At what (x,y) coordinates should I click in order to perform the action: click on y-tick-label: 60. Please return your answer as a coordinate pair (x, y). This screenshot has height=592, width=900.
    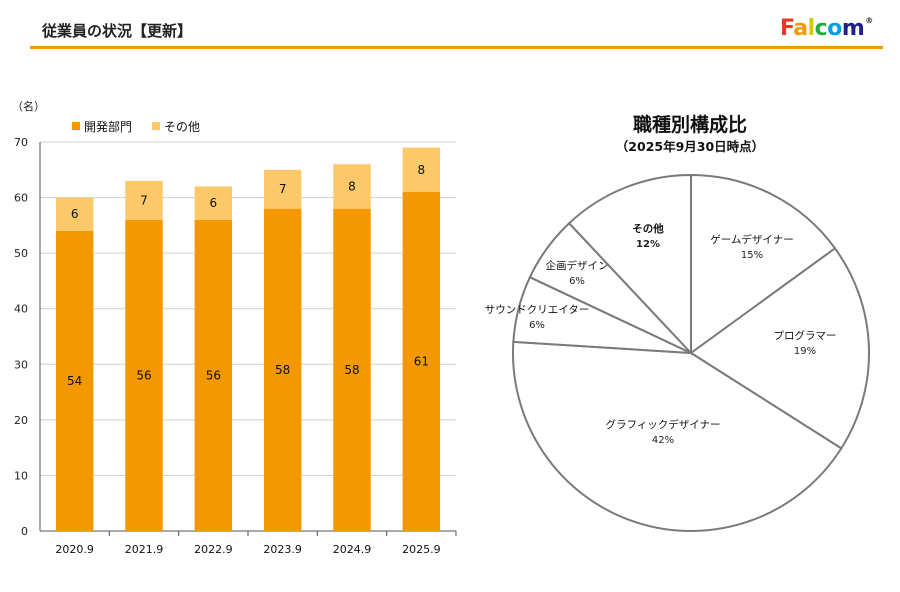
    Looking at the image, I should click on (21, 198).